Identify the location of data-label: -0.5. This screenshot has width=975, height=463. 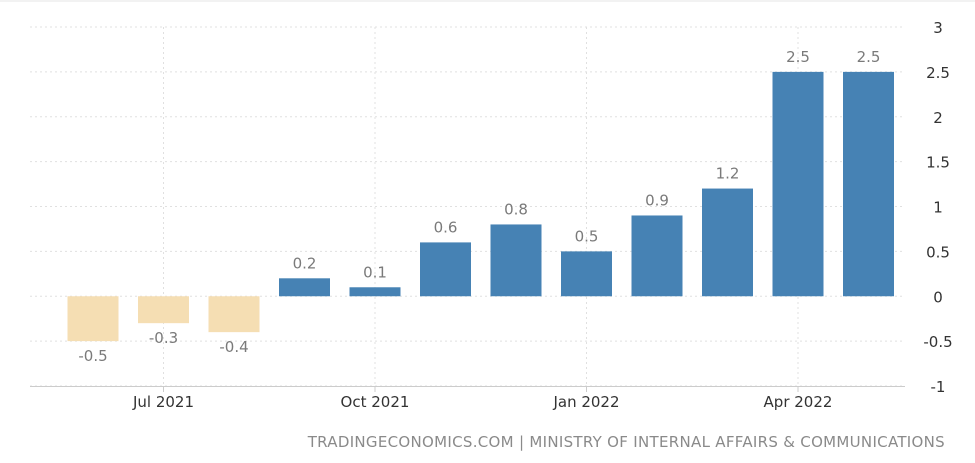
(92, 356).